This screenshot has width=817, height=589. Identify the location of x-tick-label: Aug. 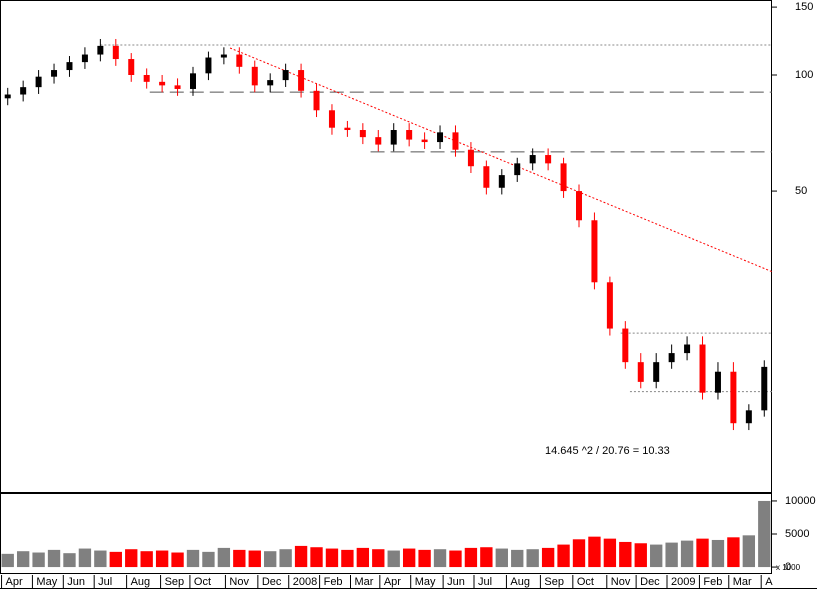
(520, 582).